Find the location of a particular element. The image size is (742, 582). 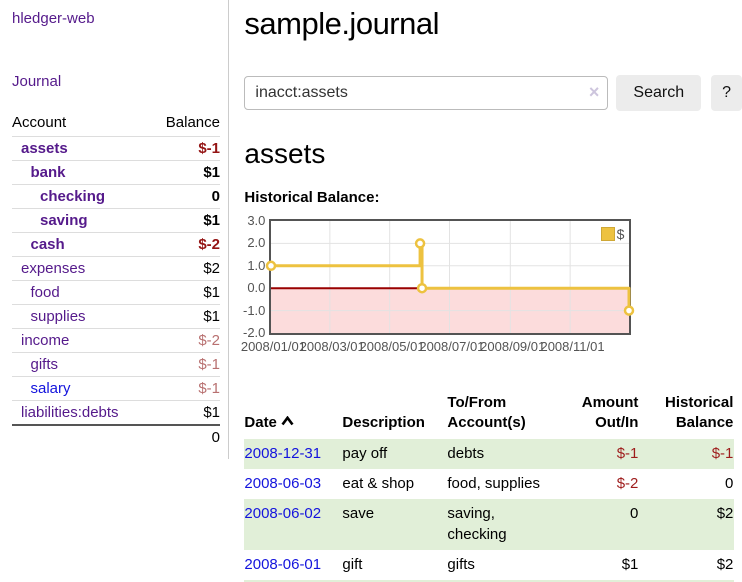

account-row: assets $-1 is located at coordinates (116, 148).